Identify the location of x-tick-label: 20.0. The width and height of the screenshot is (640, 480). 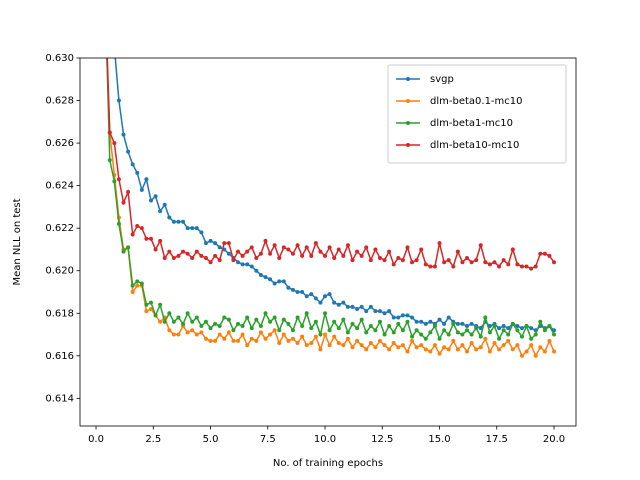
(554, 439).